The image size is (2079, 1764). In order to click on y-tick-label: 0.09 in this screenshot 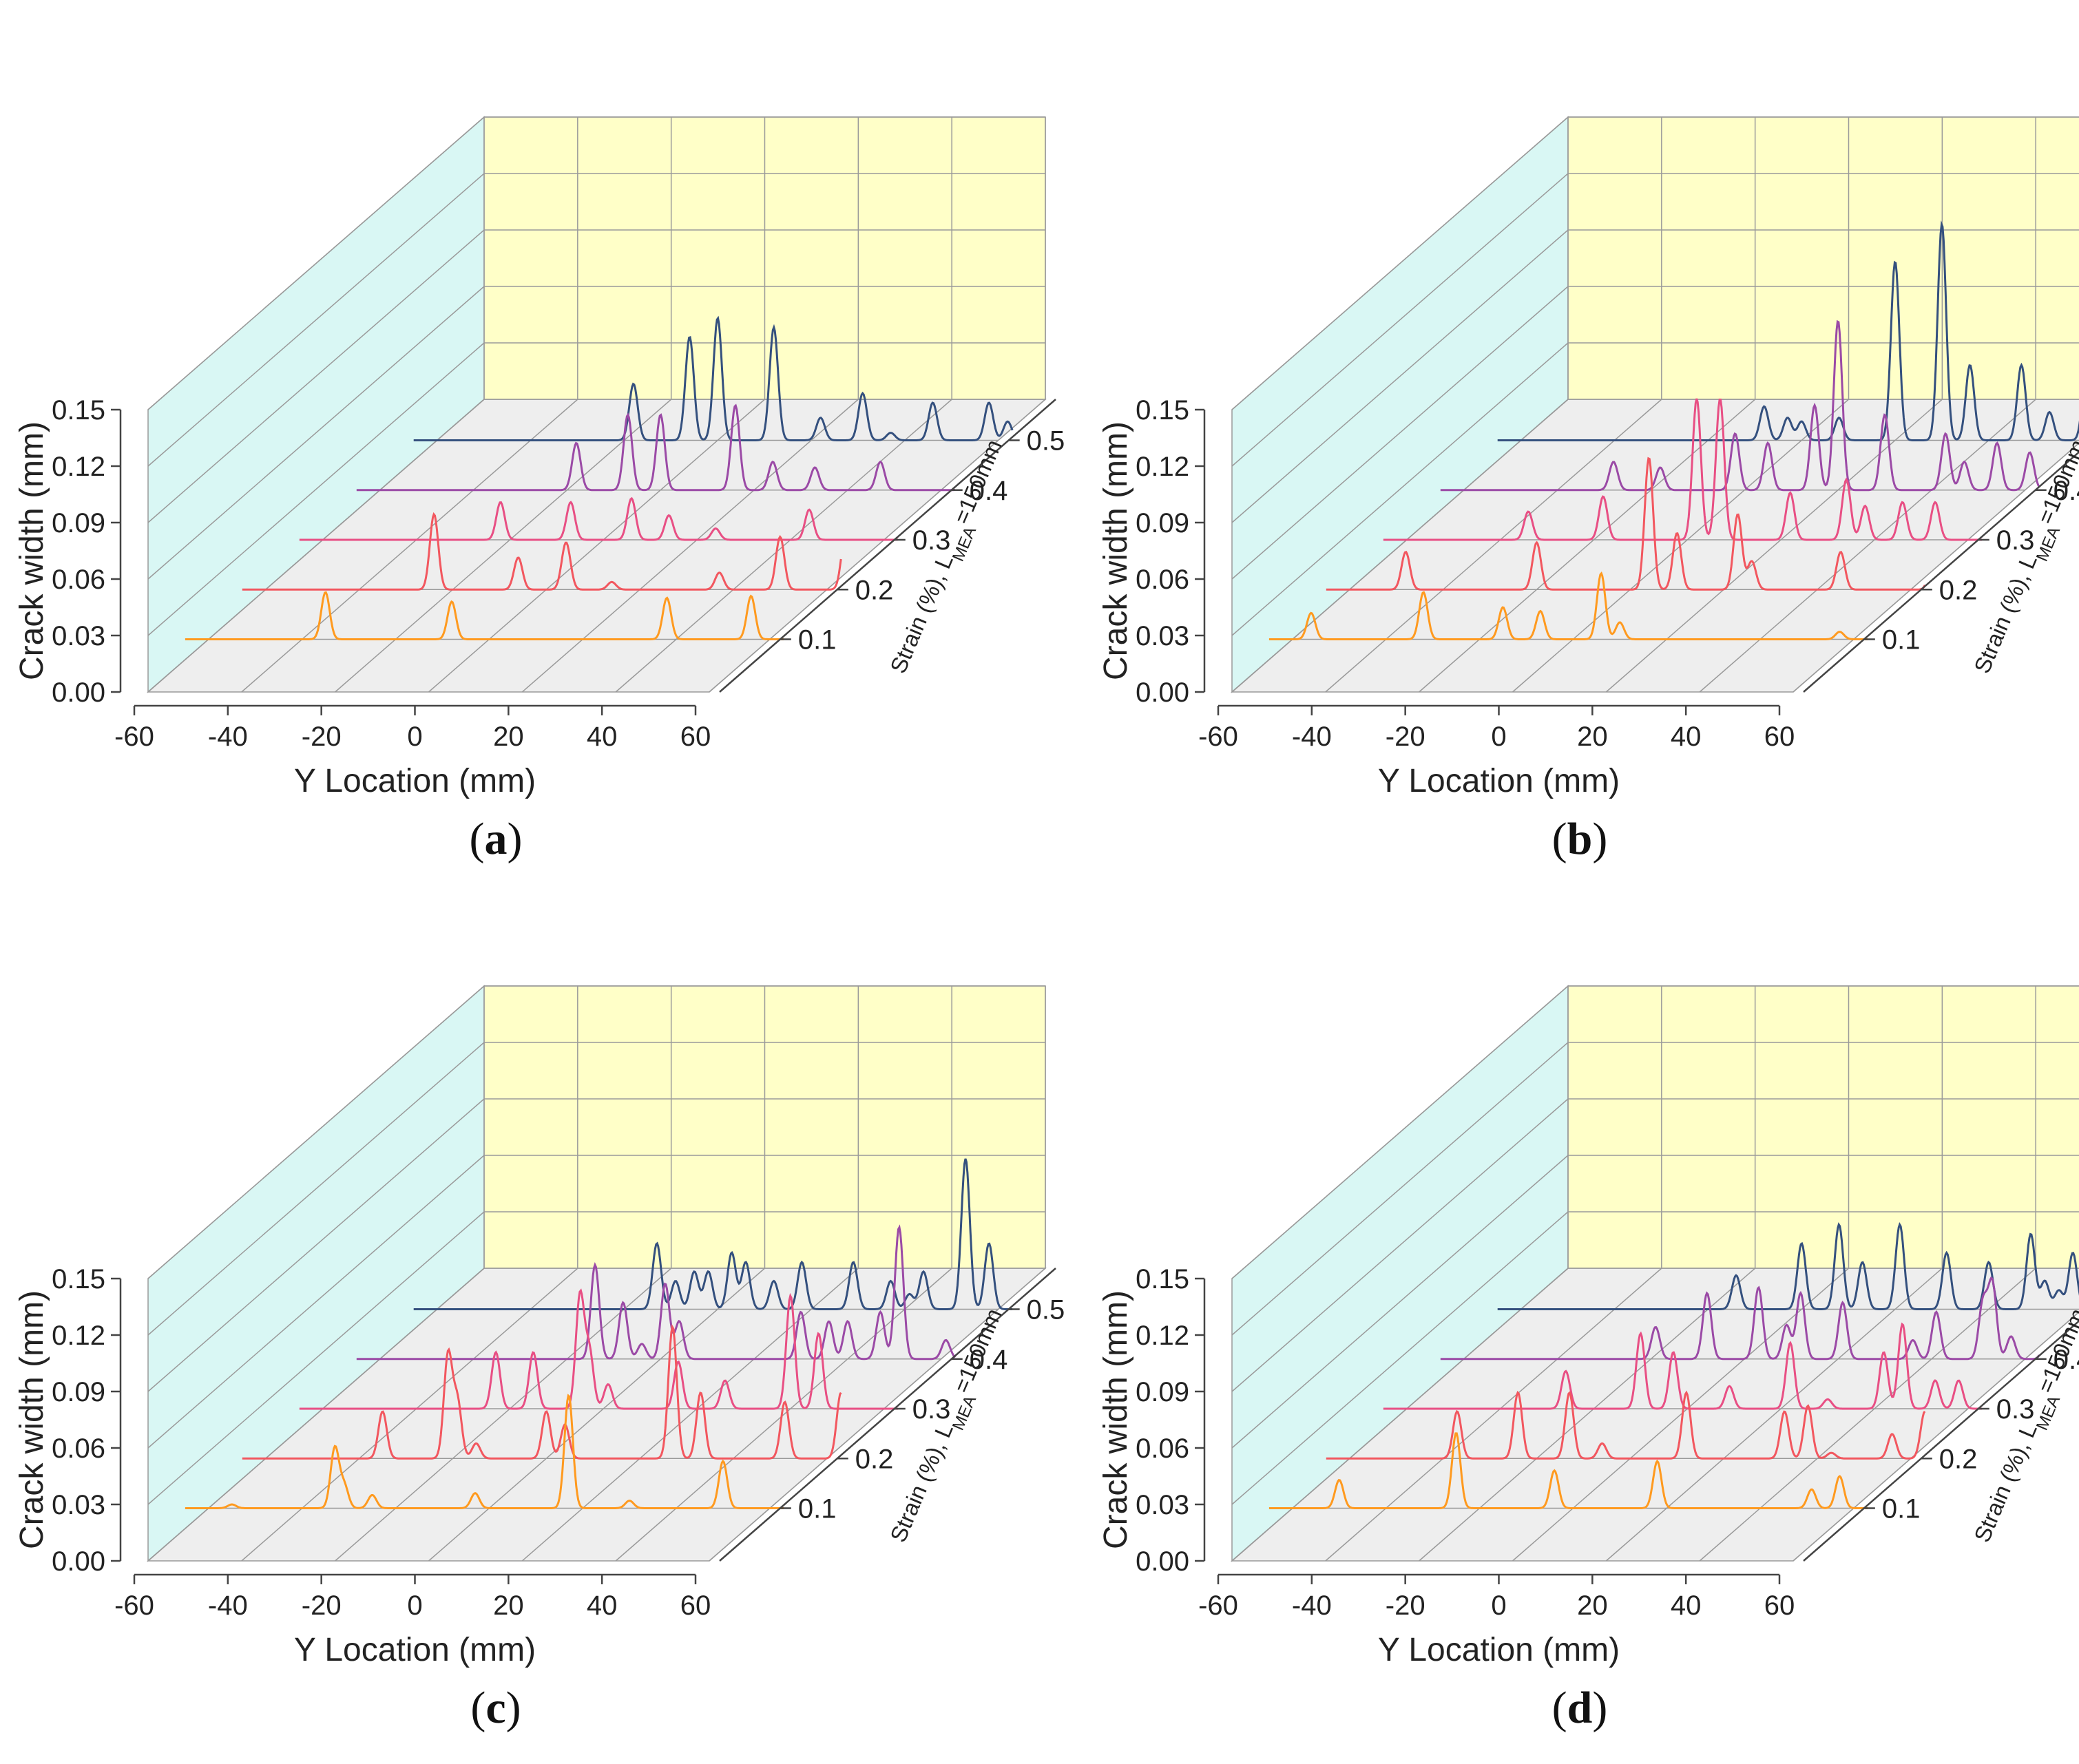, I will do `click(1162, 523)`.